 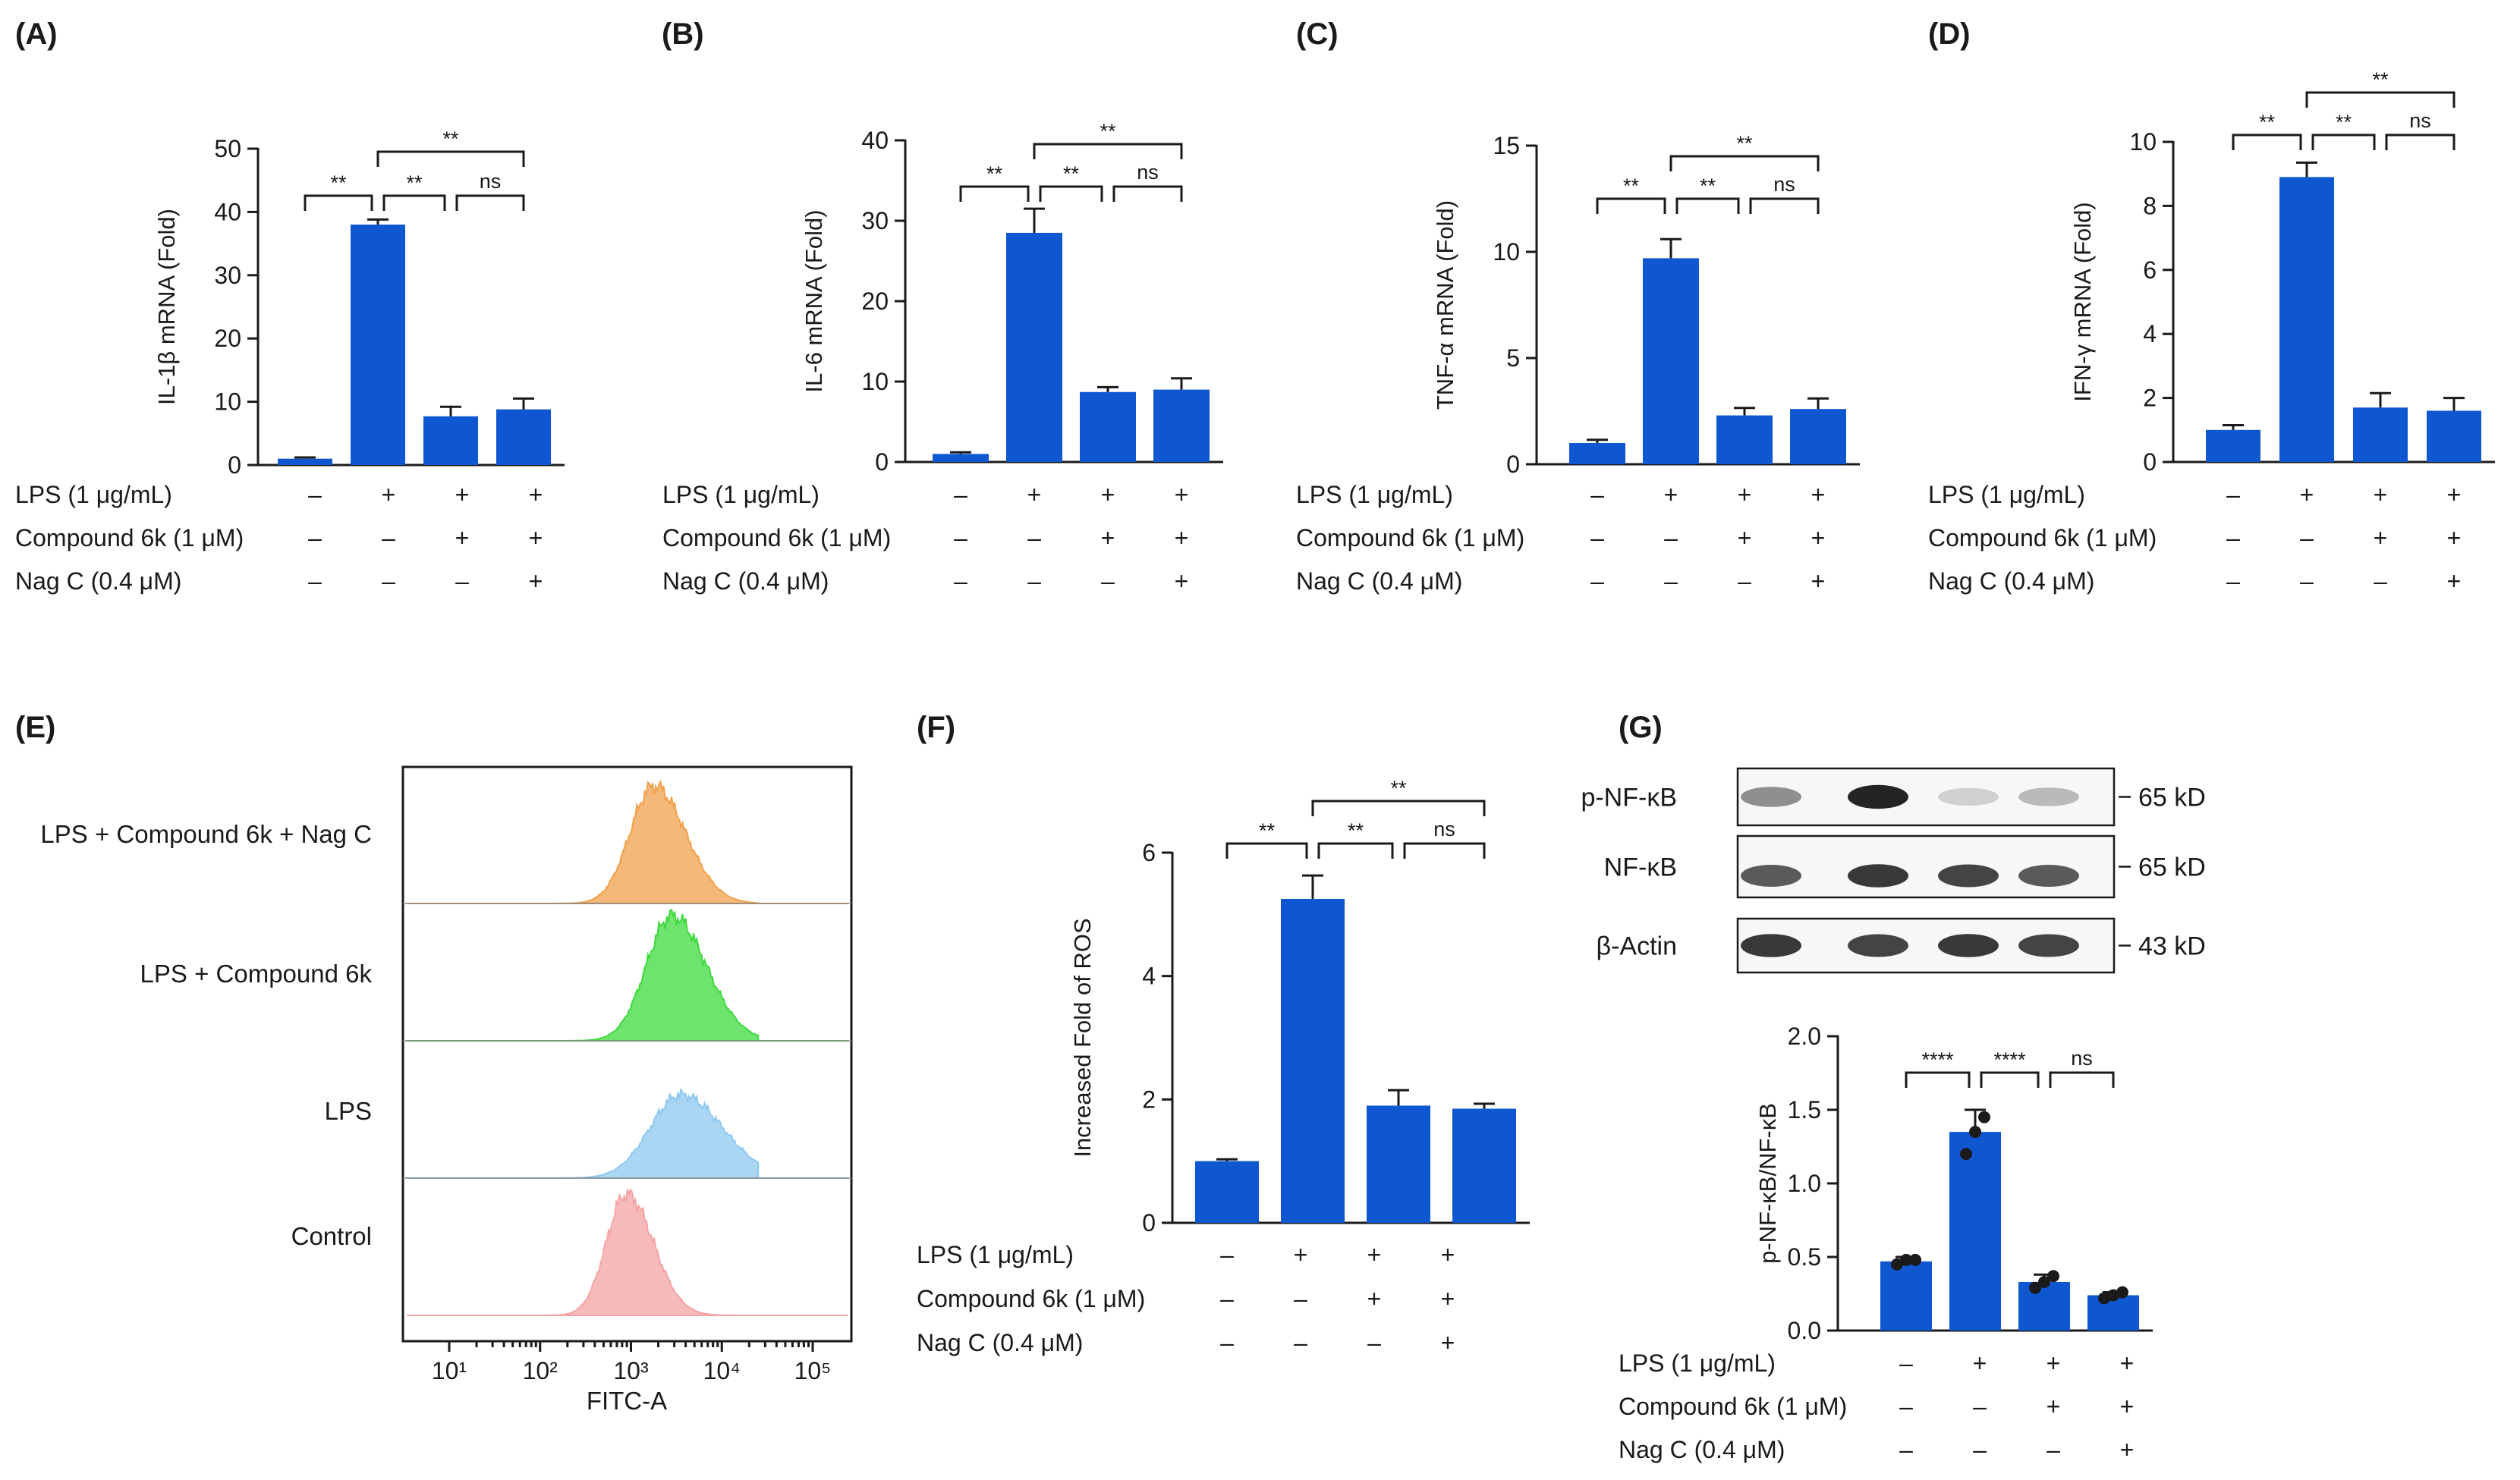 What do you see at coordinates (875, 140) in the screenshot?
I see `y-tick-label: 40` at bounding box center [875, 140].